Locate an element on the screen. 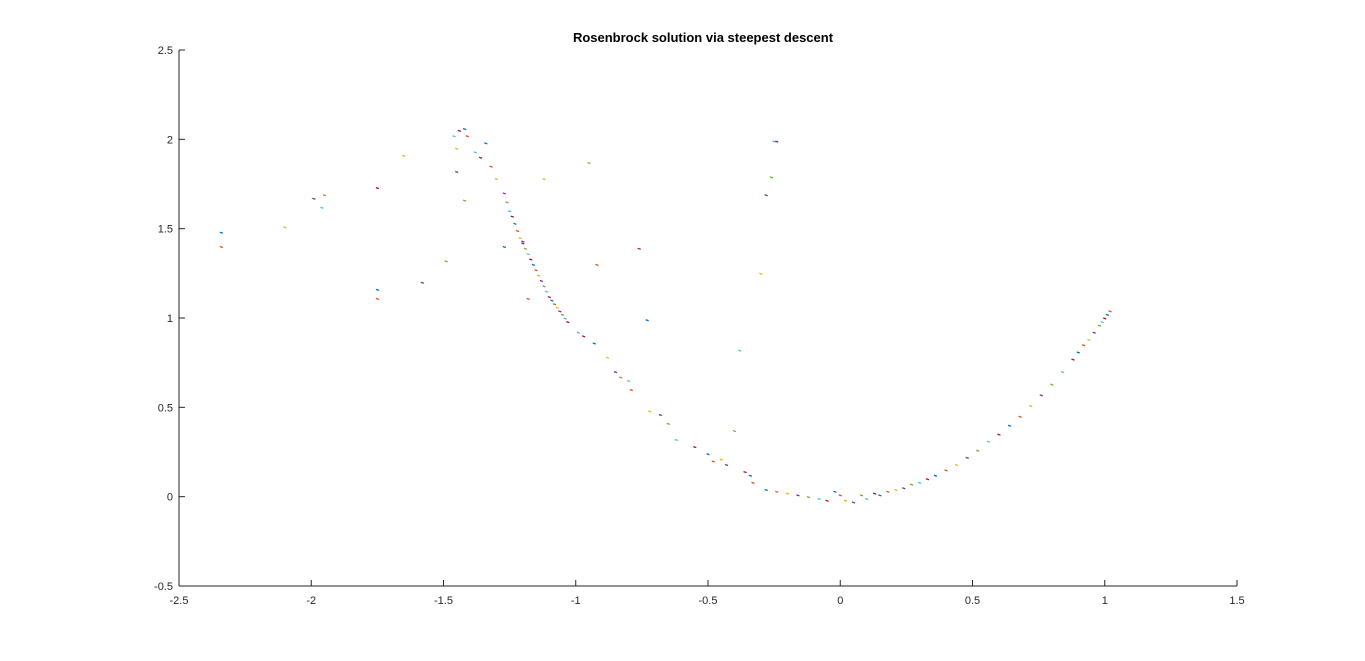 This screenshot has height=661, width=1365. y-tick-label: 1.5 is located at coordinates (165, 230).